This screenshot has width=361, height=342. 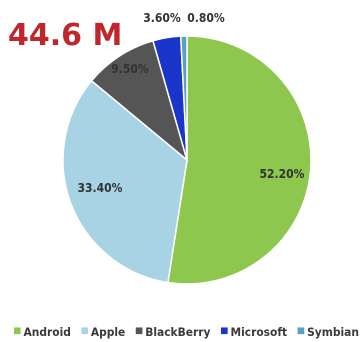 I want to click on legend-swatch-android, so click(x=17, y=331).